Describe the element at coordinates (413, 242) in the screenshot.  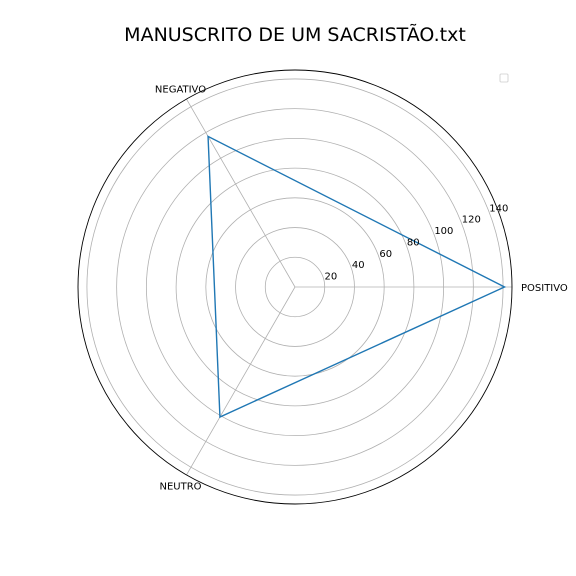
I see `radial-tick-label: 80` at that location.